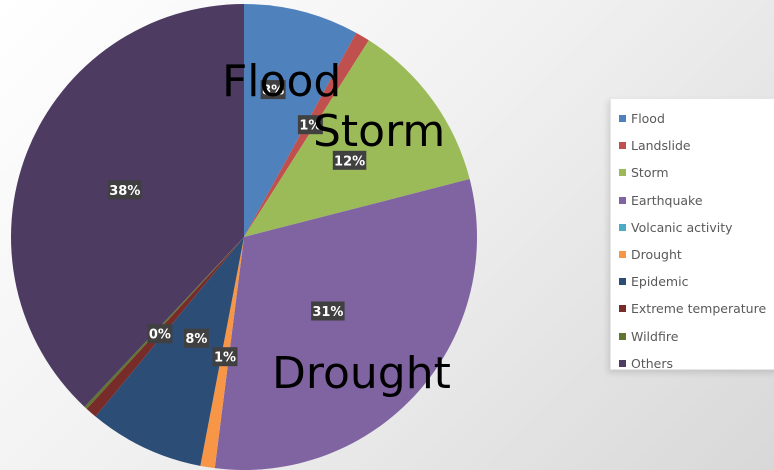  I want to click on data-label-others: 38%, so click(125, 190).